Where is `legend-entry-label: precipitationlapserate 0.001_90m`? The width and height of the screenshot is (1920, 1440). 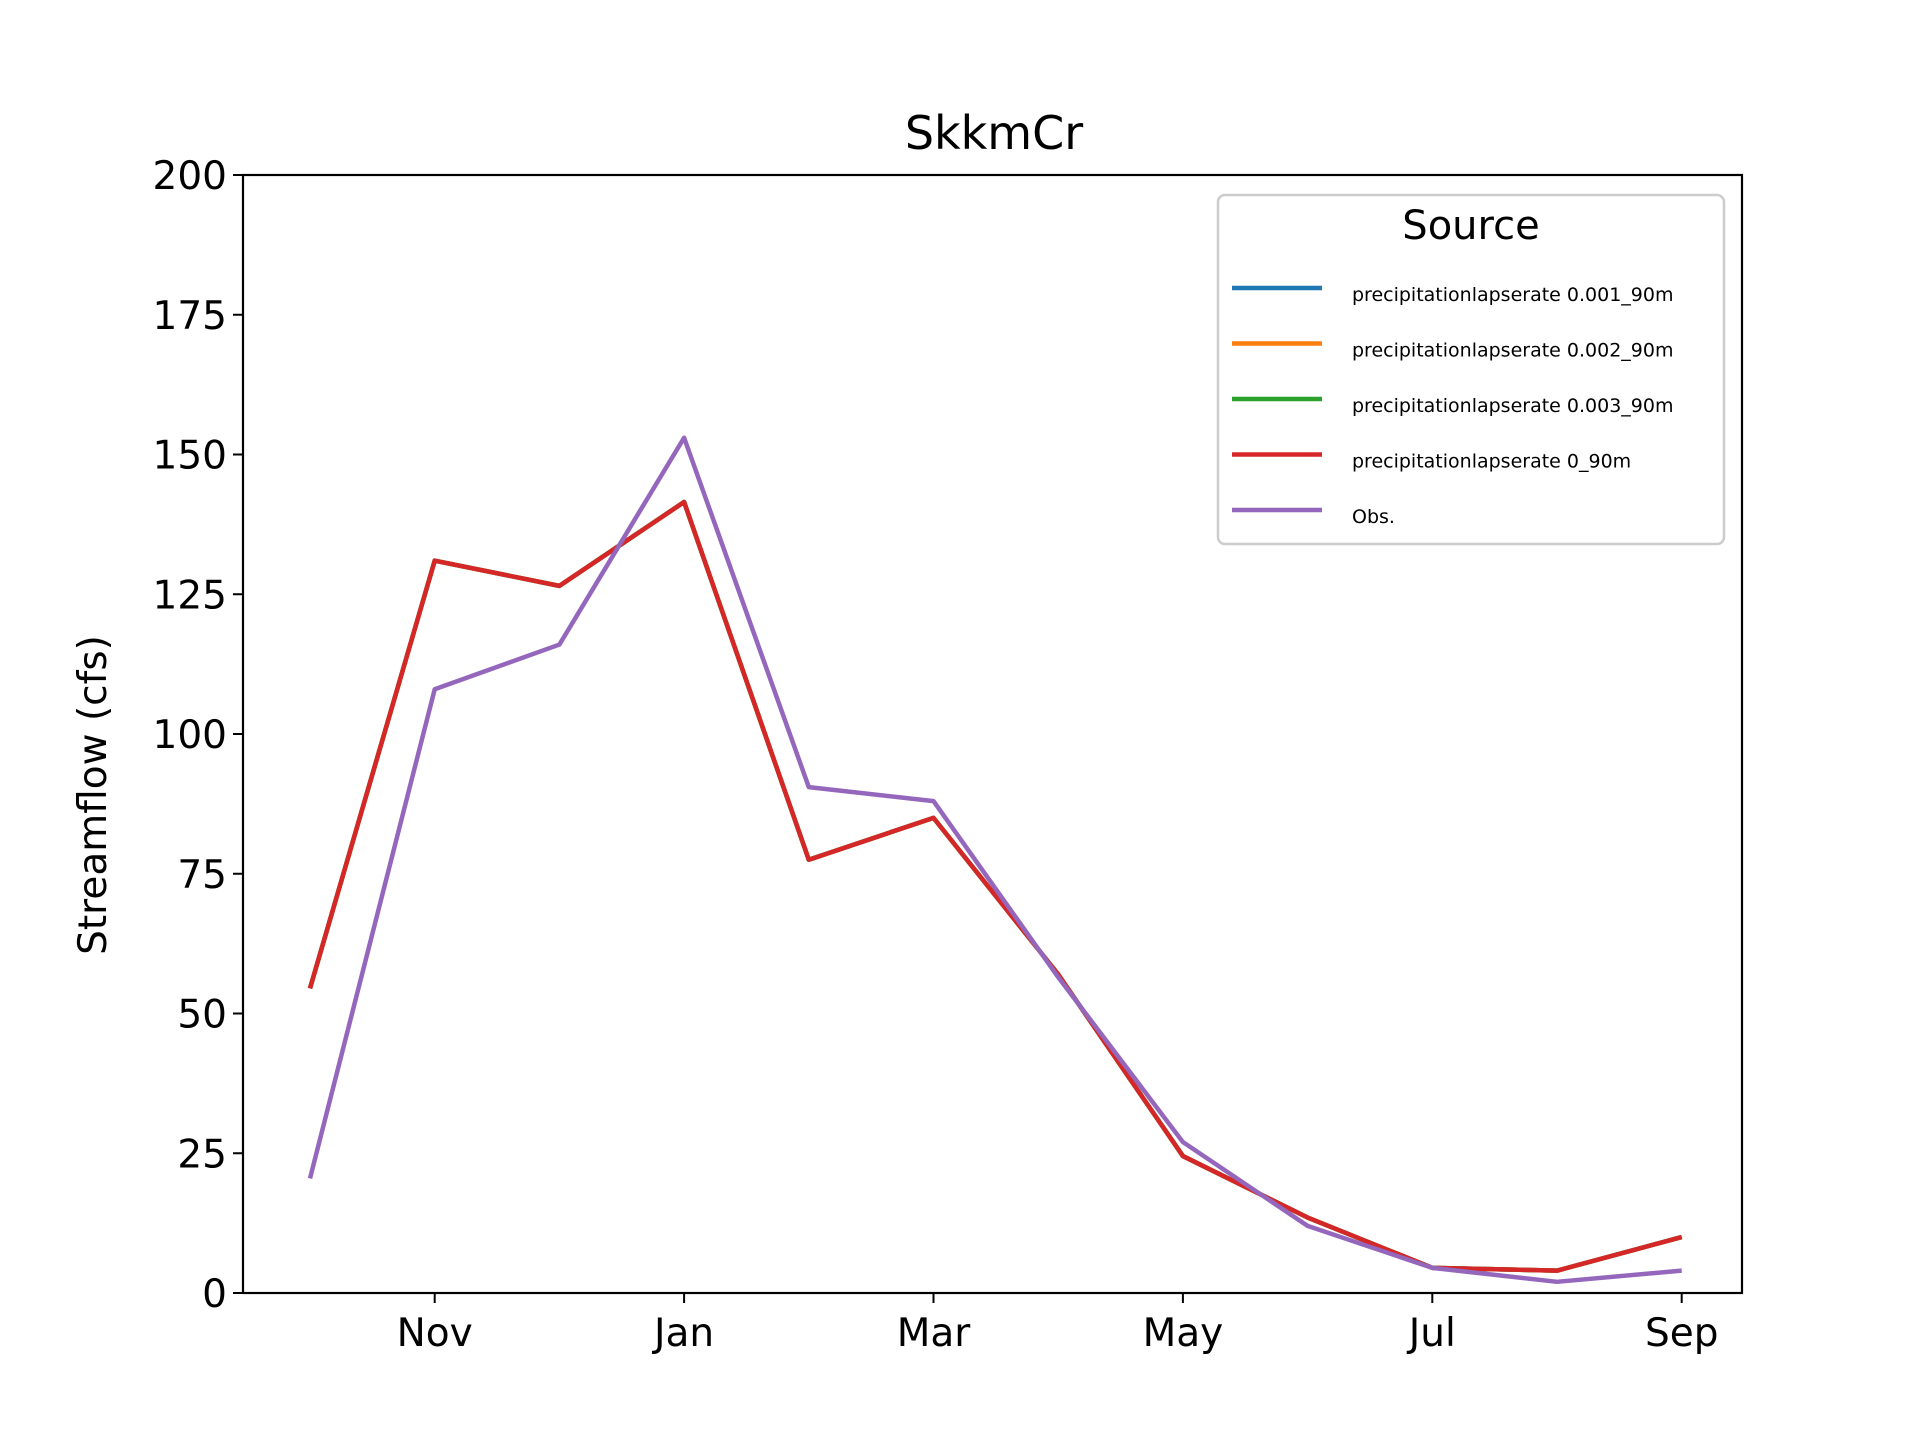 legend-entry-label: precipitationlapserate 0.001_90m is located at coordinates (1512, 295).